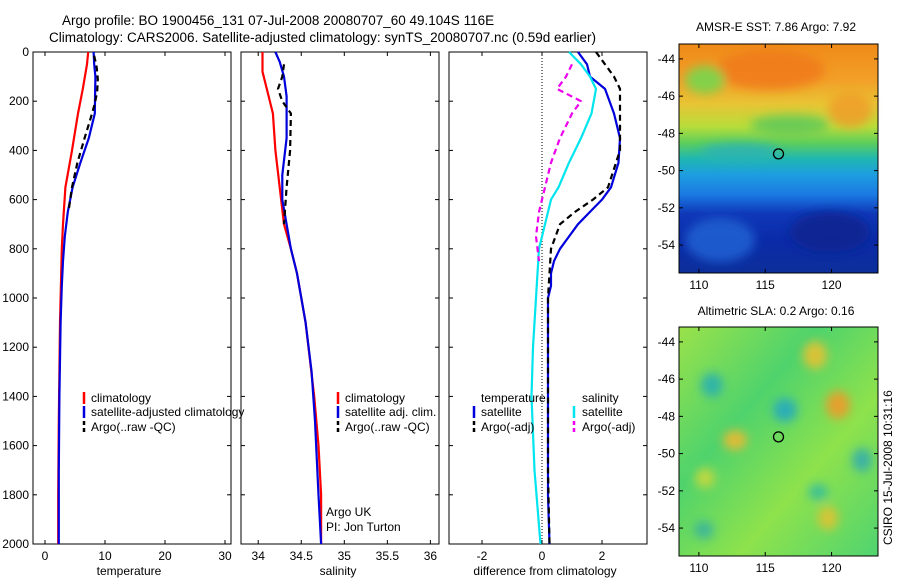  I want to click on x-tick-label: 35, so click(345, 556).